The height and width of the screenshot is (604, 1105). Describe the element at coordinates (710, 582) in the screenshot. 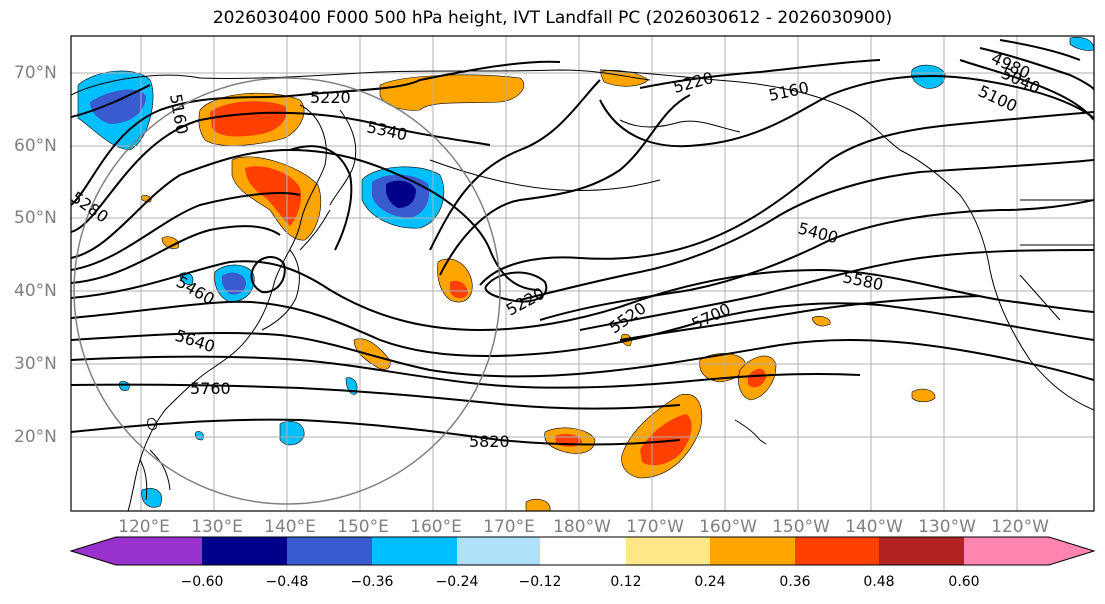

I see `colorbar-tick-label: 0.24` at that location.